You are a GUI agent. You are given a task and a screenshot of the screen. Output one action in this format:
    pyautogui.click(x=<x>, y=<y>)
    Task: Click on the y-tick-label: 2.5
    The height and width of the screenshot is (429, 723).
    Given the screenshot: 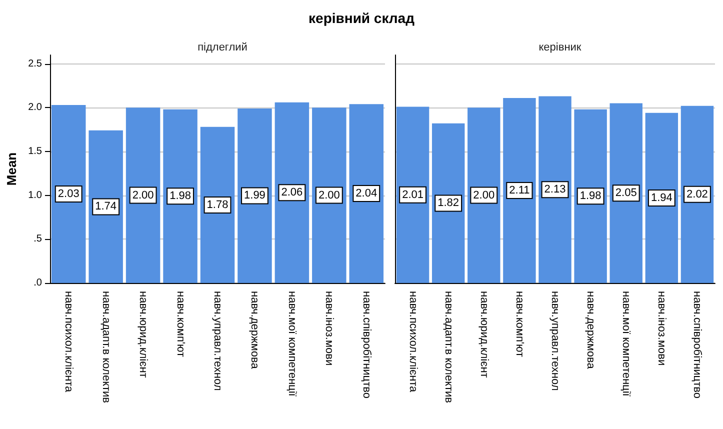 What is the action you would take?
    pyautogui.click(x=35, y=64)
    